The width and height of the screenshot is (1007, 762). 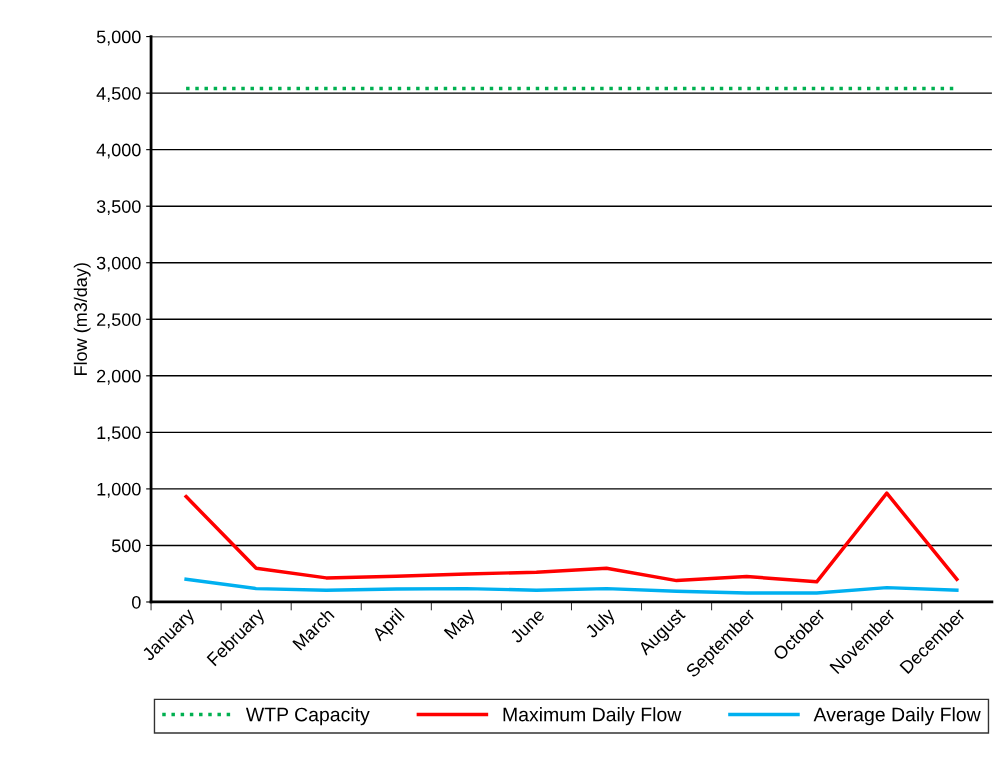 What do you see at coordinates (461, 624) in the screenshot?
I see `x-tick-label: May` at bounding box center [461, 624].